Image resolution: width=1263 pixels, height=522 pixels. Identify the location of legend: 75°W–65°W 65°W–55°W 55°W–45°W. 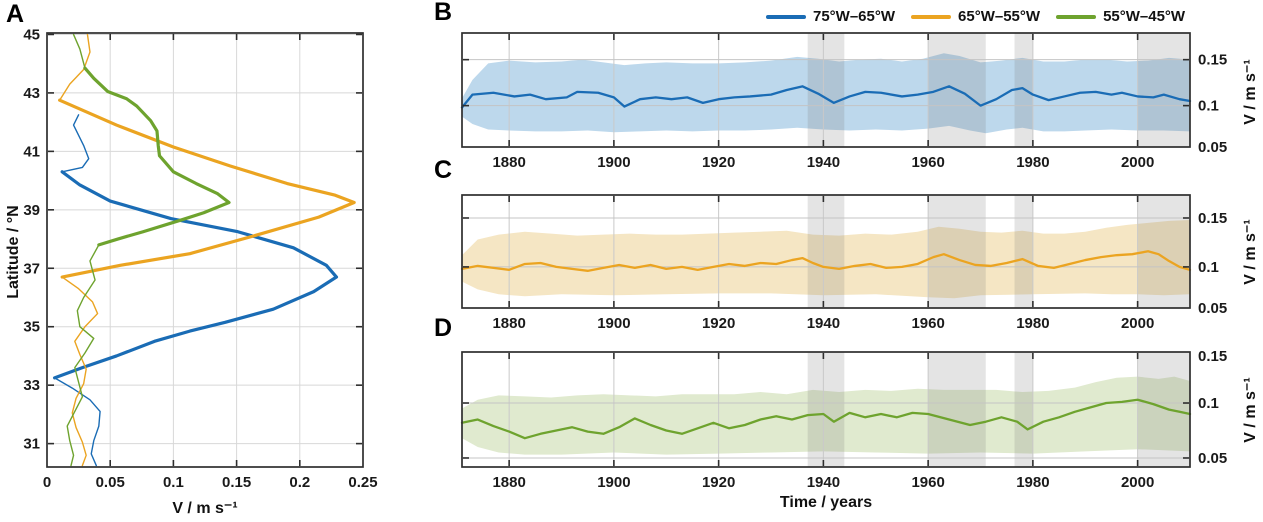
(975, 16).